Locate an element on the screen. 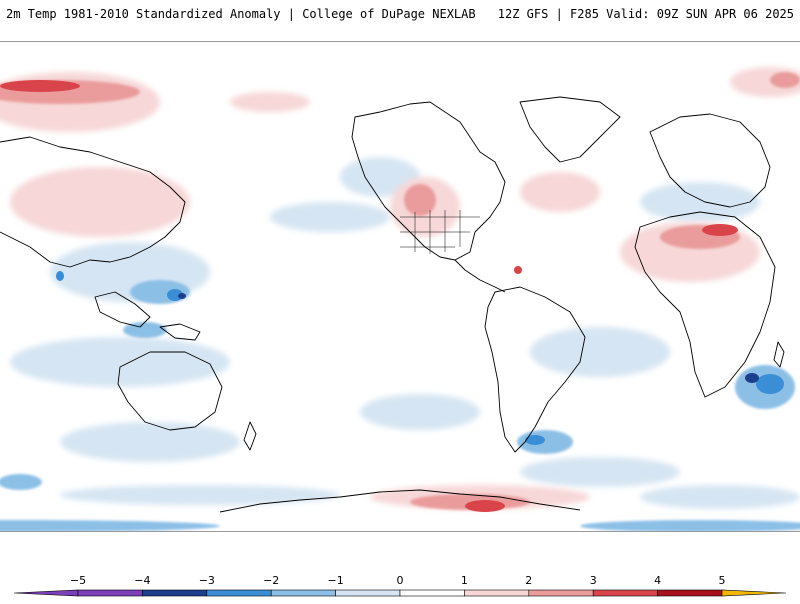 The height and width of the screenshot is (604, 800). colorbar-tick-label: −2 is located at coordinates (271, 580).